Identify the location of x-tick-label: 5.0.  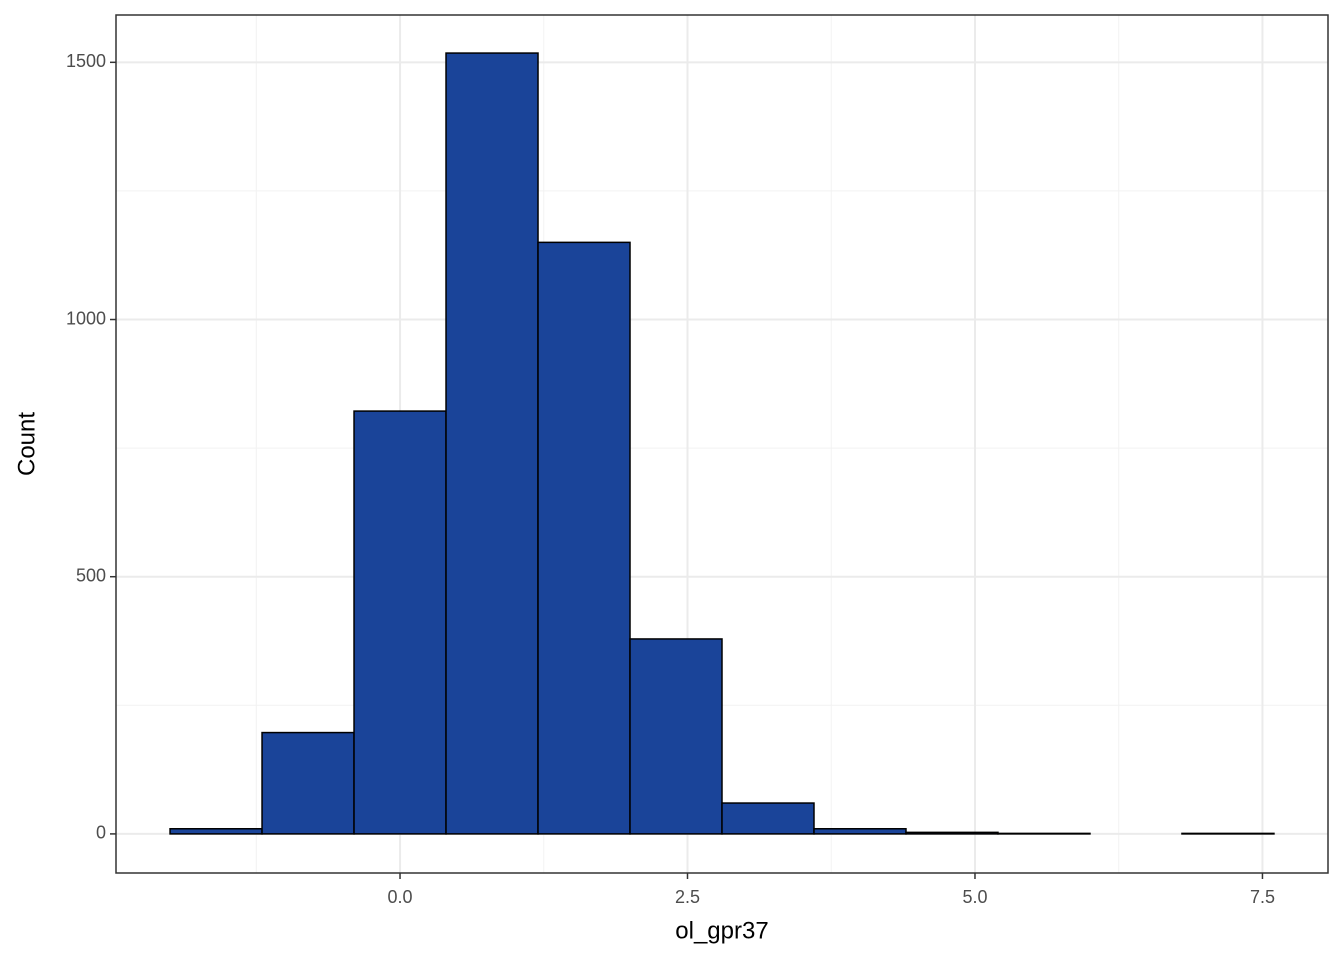
(974, 897).